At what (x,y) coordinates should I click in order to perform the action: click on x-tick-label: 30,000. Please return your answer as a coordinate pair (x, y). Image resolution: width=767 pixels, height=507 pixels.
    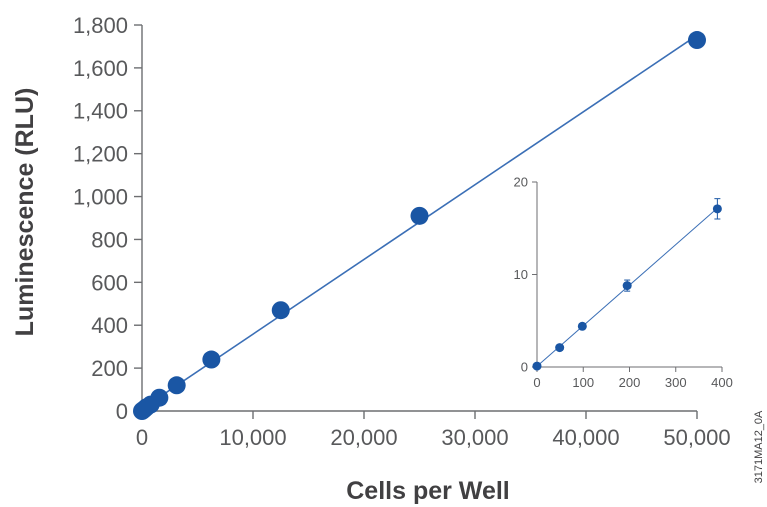
    Looking at the image, I should click on (474, 437).